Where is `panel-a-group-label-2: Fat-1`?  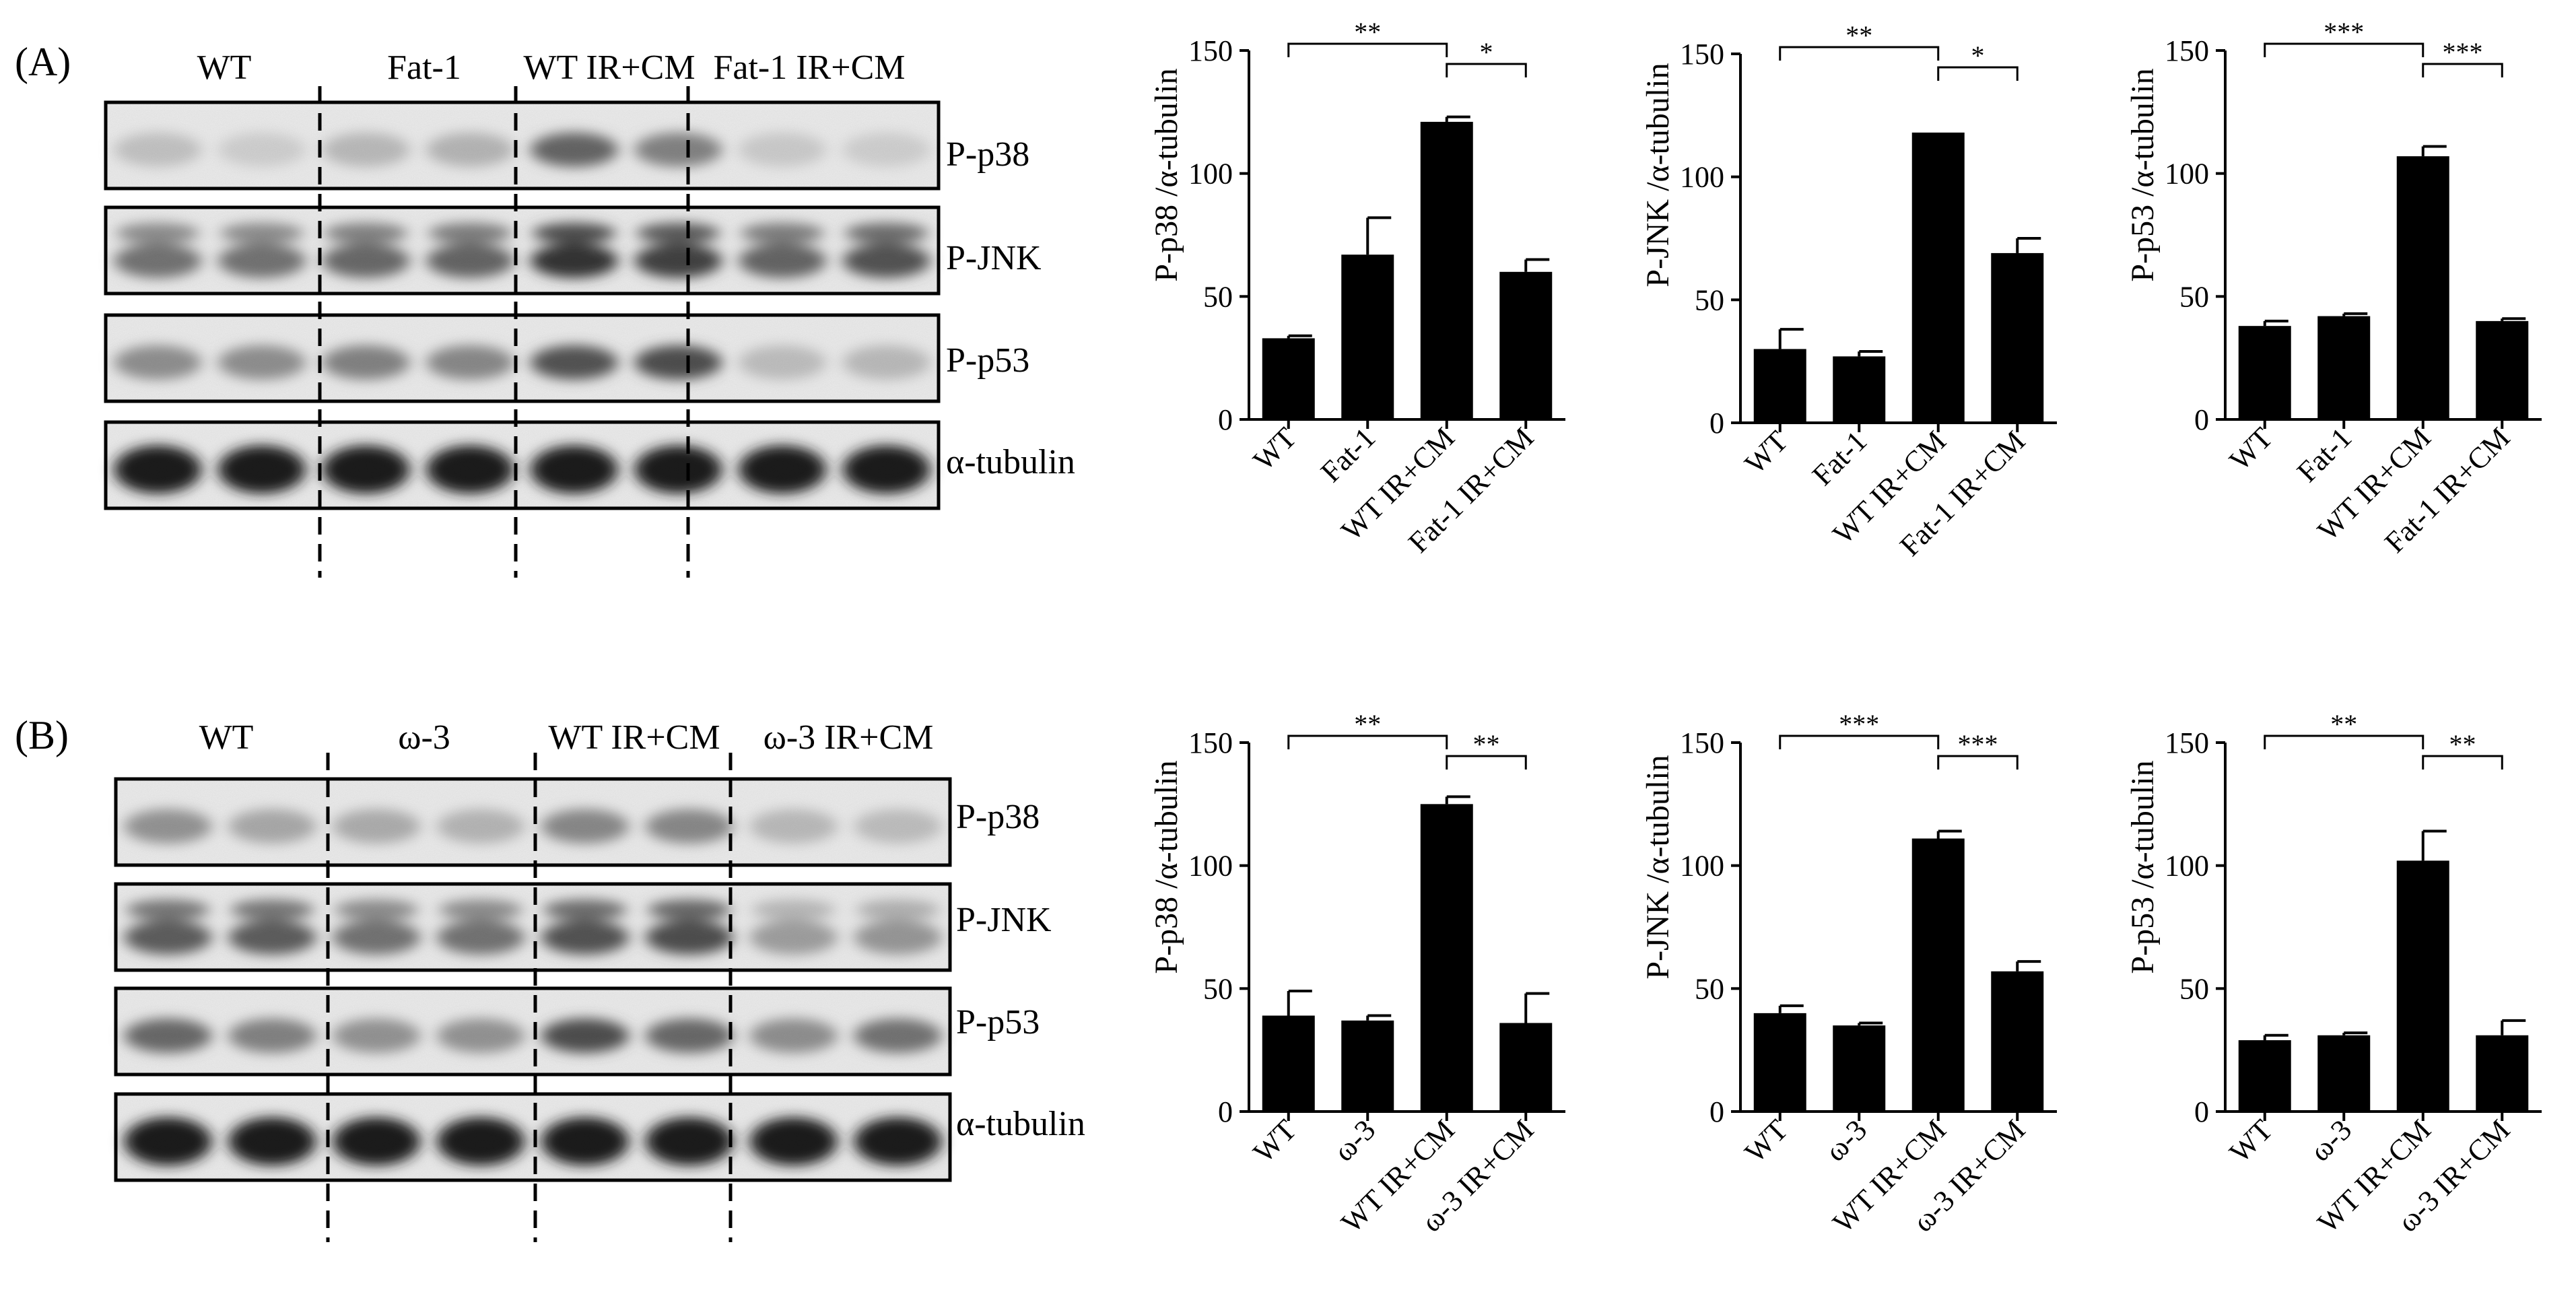 panel-a-group-label-2: Fat-1 is located at coordinates (424, 67).